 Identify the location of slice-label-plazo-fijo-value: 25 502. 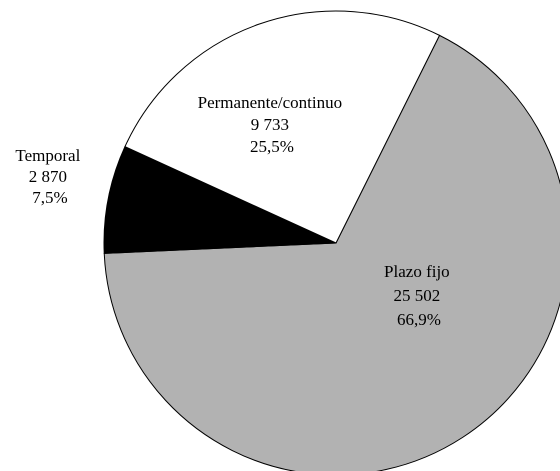
(417, 295).